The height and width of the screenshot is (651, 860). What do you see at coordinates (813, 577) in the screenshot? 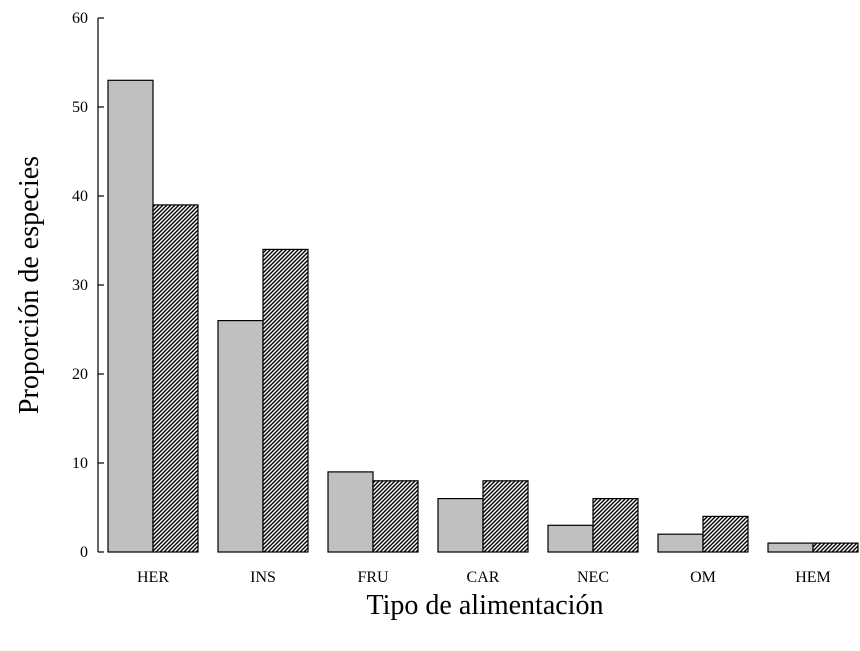
I see `x-tick-label: HEM` at bounding box center [813, 577].